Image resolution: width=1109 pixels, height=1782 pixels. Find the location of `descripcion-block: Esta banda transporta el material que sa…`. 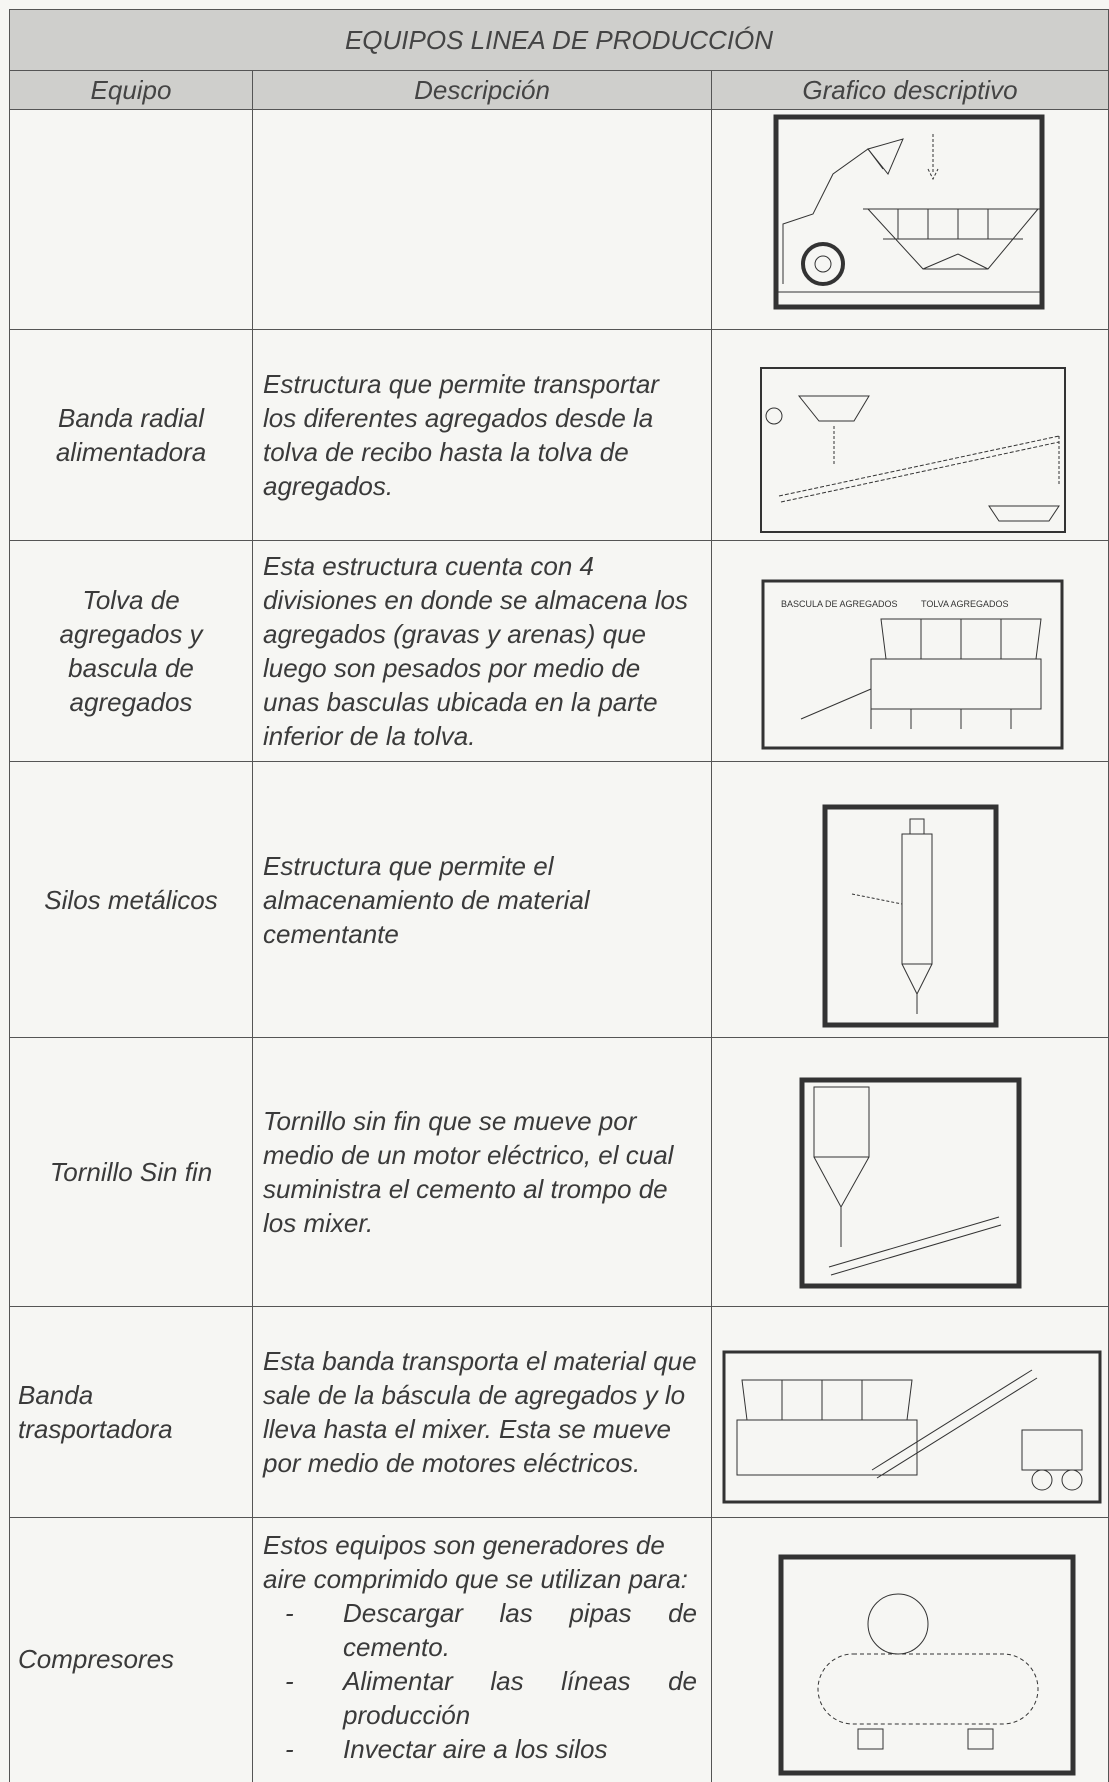

descripcion-block: Esta banda transporta el material que sa… is located at coordinates (480, 1412).